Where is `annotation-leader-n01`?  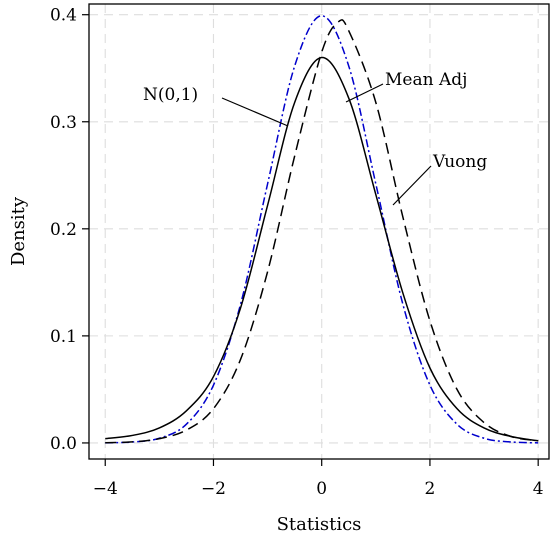 annotation-leader-n01 is located at coordinates (255, 112).